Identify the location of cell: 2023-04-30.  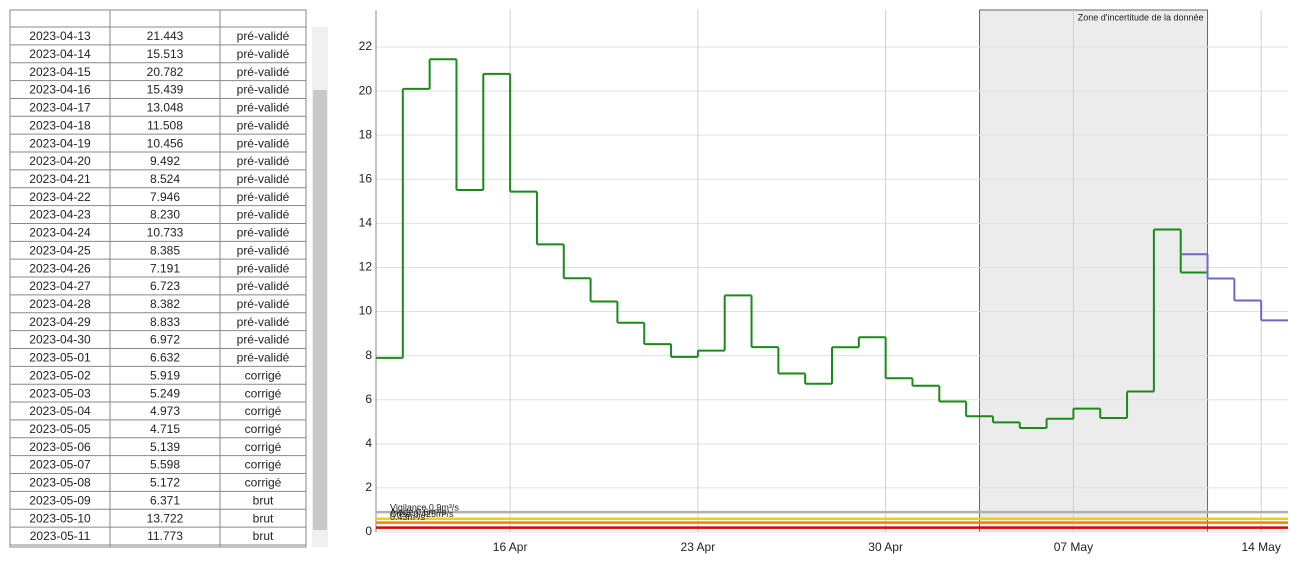
(60, 340).